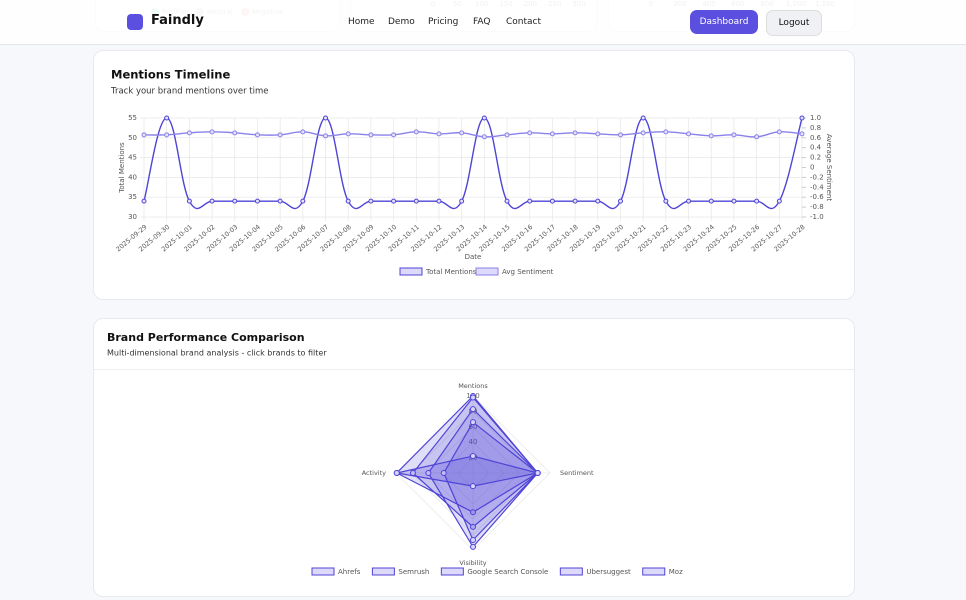 The height and width of the screenshot is (600, 966). I want to click on logo, so click(135, 22).